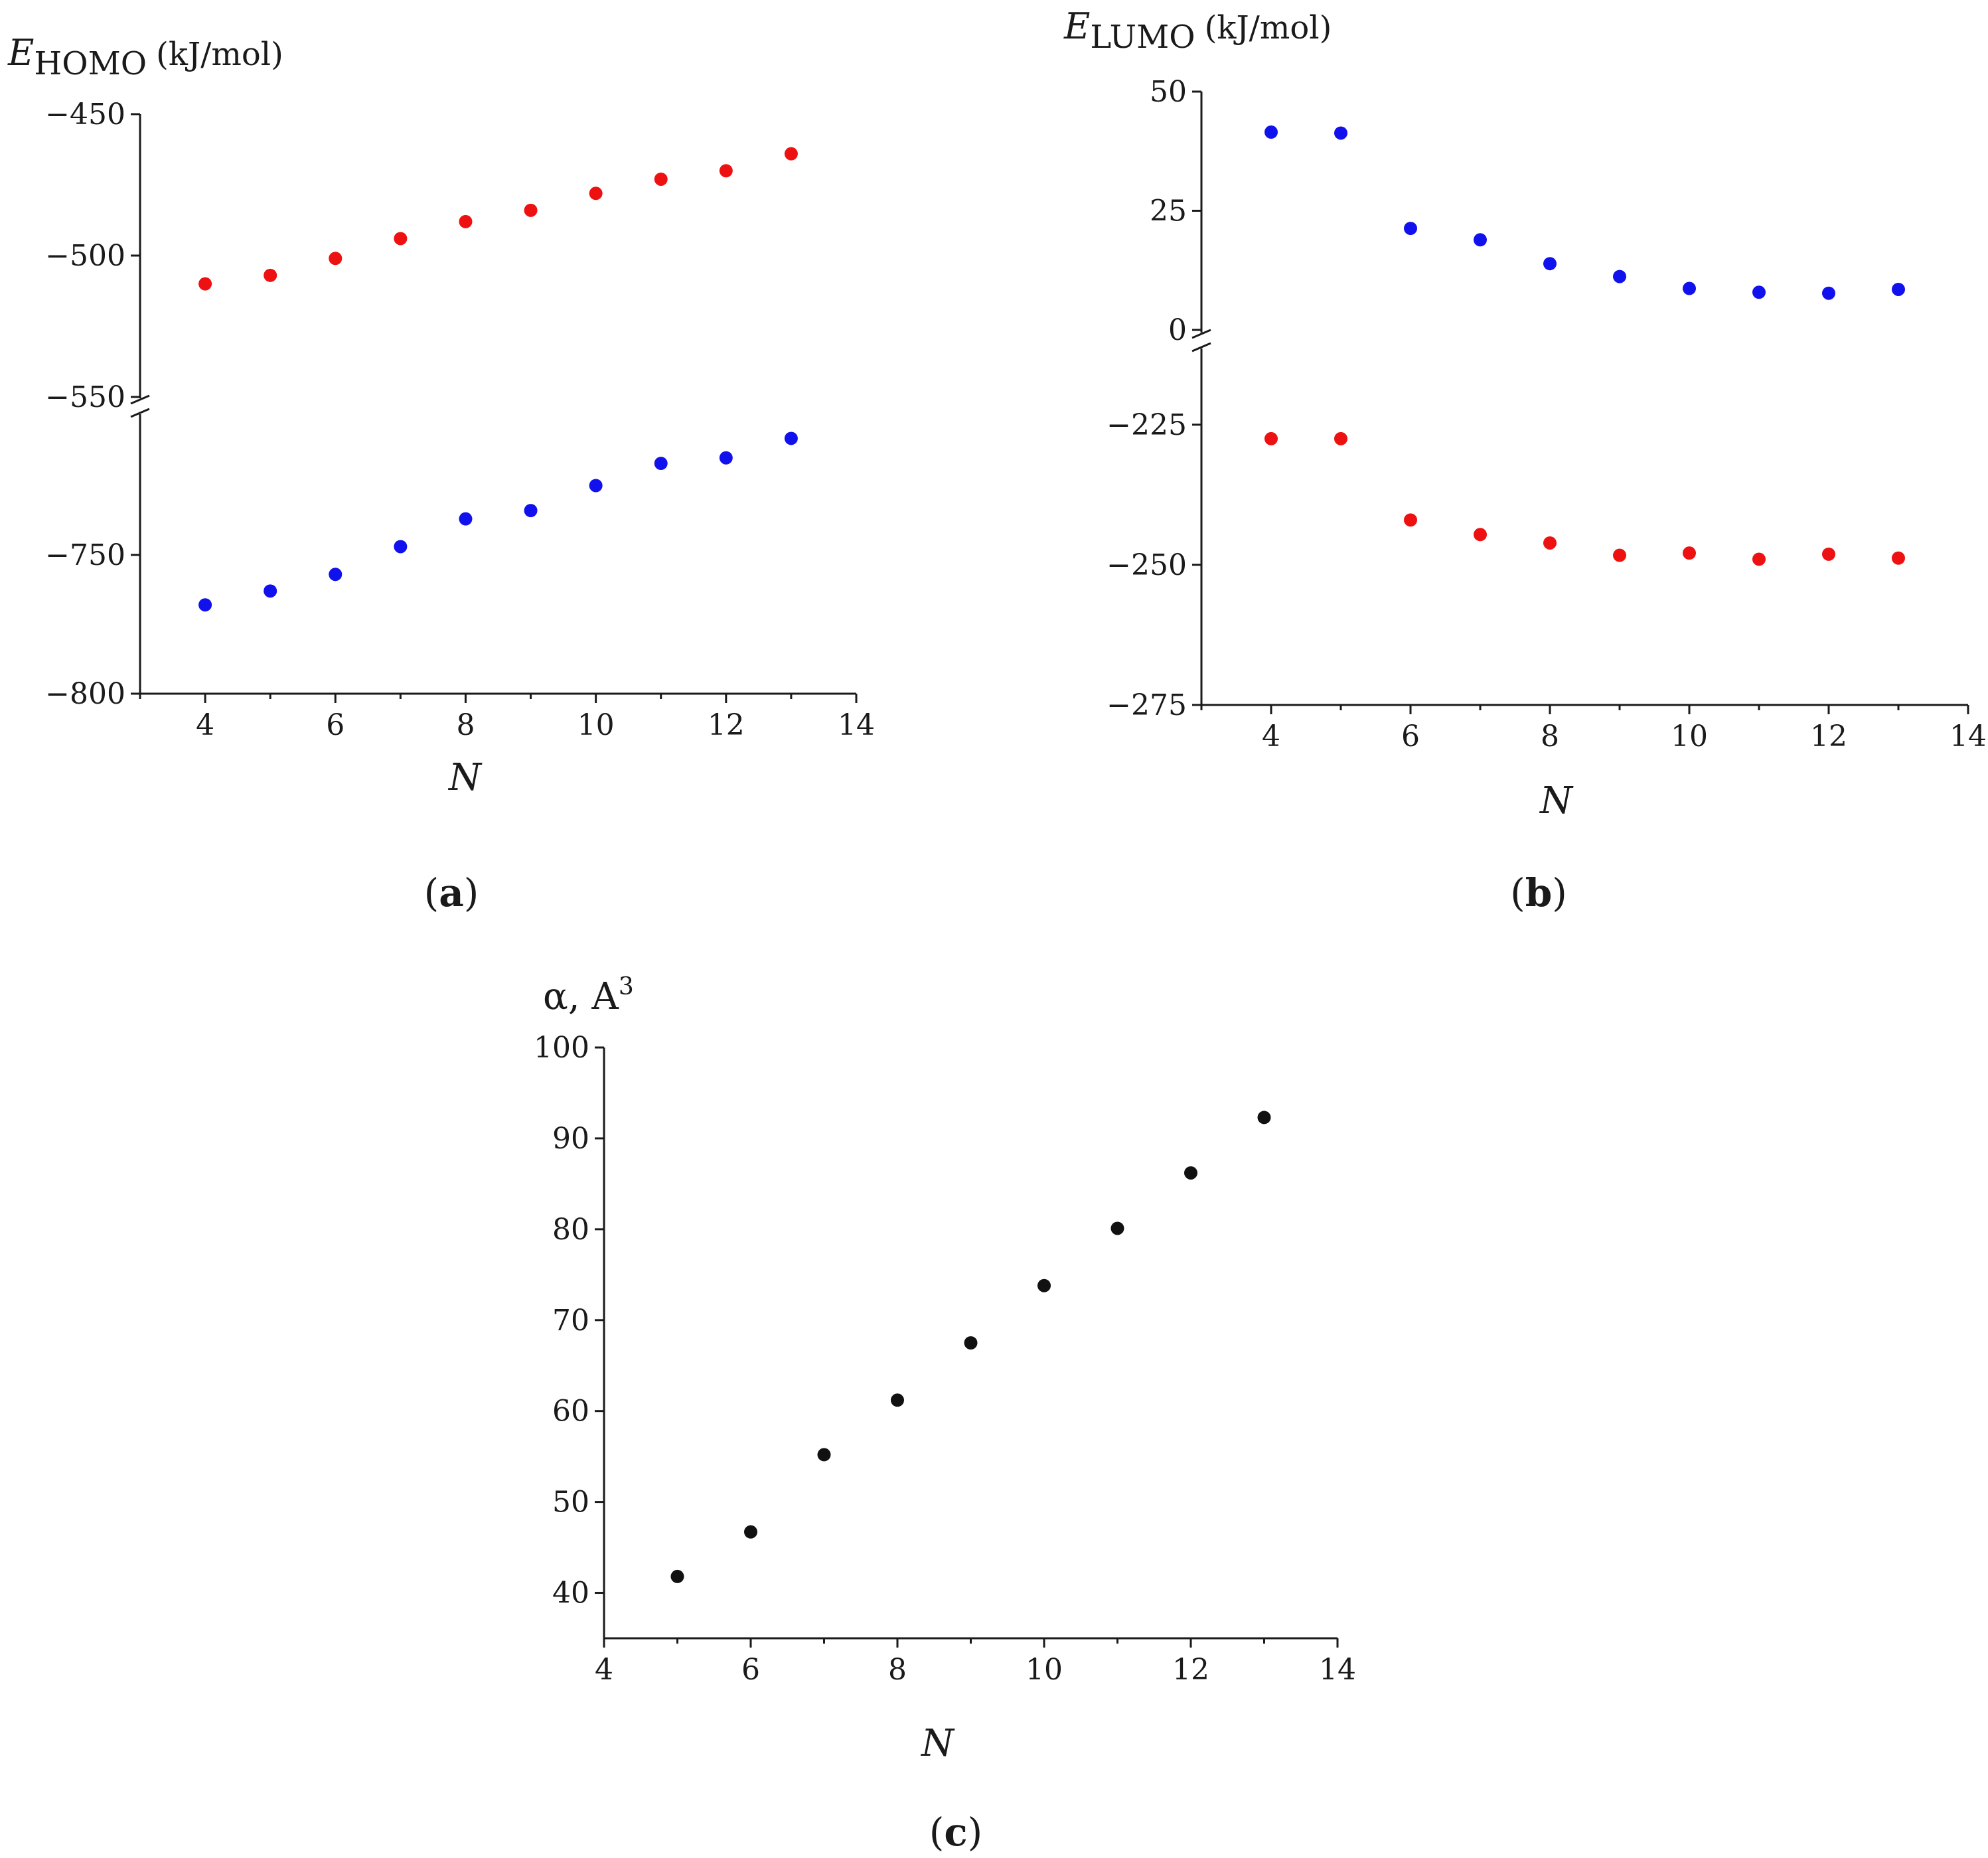  I want to click on y-tick-label: −225, so click(1147, 425).